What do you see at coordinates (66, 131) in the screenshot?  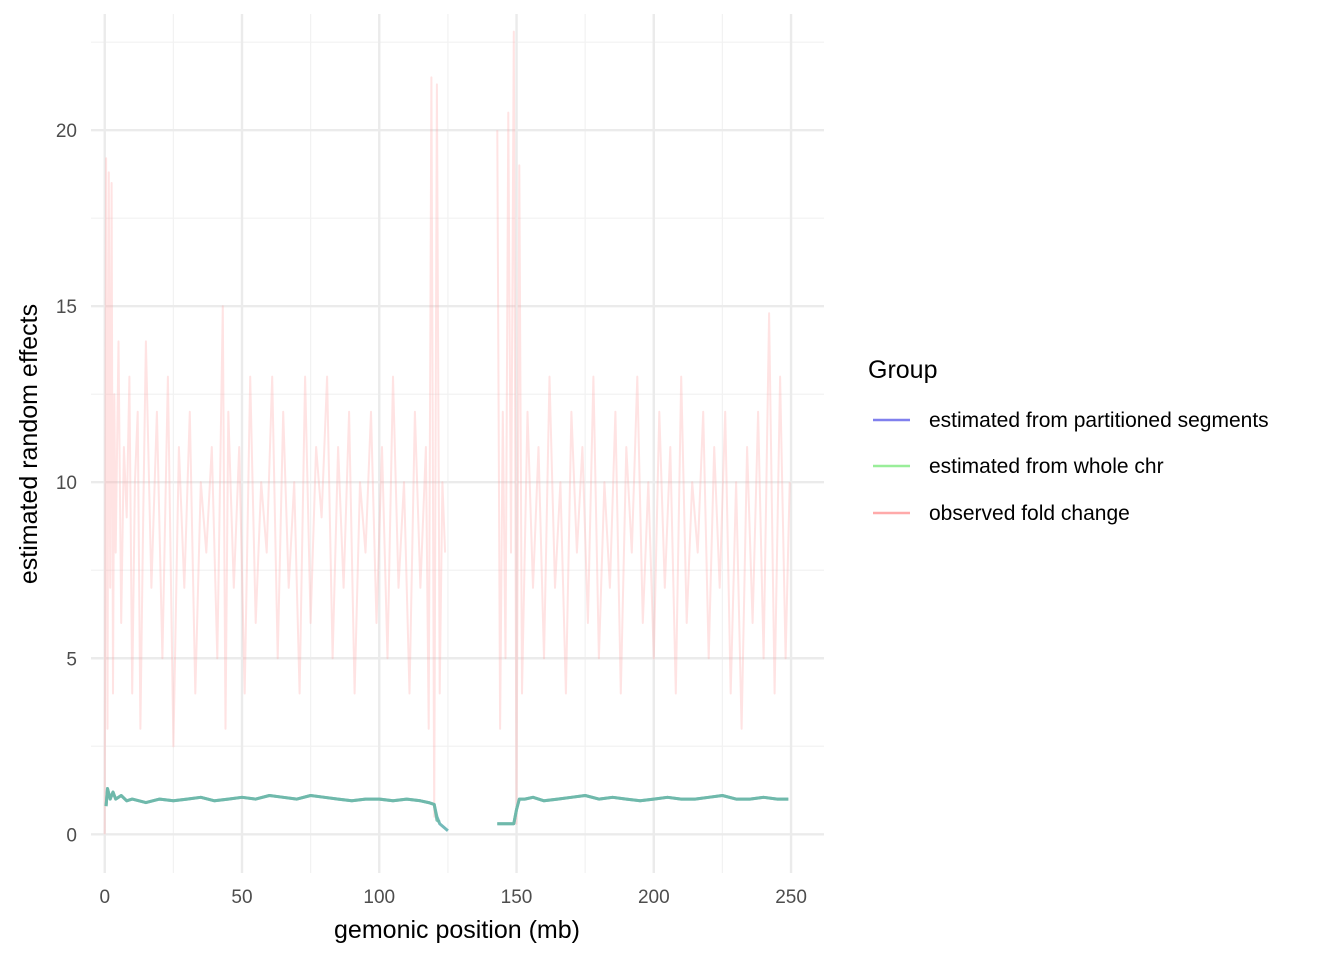 I see `y-tick-label: 20` at bounding box center [66, 131].